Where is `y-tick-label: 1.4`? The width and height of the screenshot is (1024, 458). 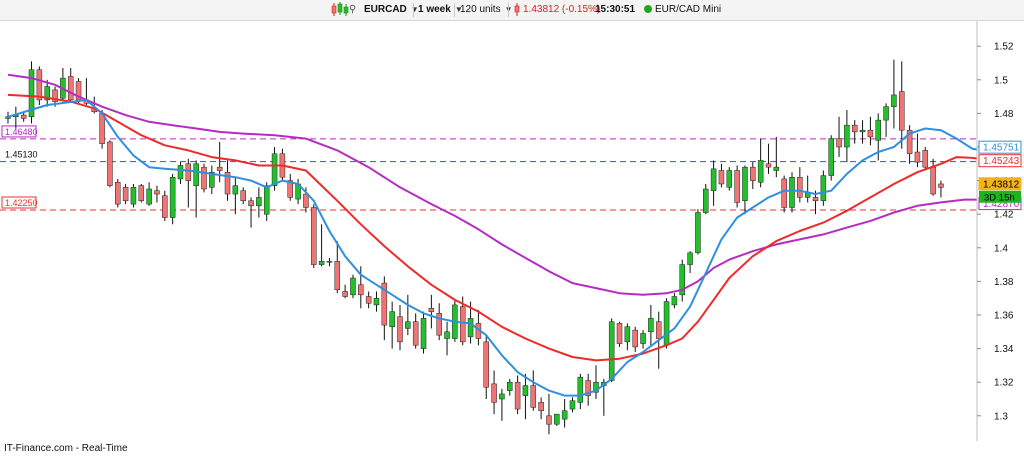
y-tick-label: 1.4 is located at coordinates (1001, 248).